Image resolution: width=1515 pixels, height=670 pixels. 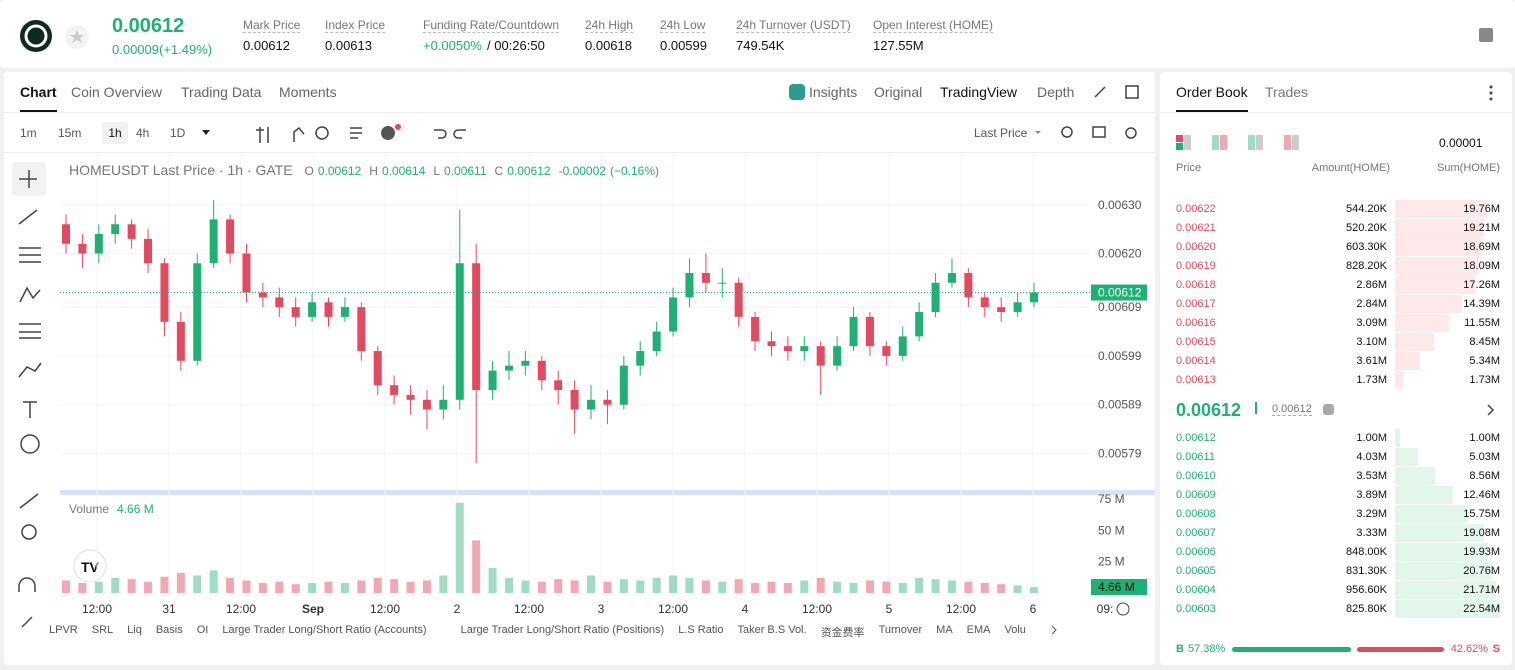 I want to click on indicator: 资金费率, so click(x=842, y=633).